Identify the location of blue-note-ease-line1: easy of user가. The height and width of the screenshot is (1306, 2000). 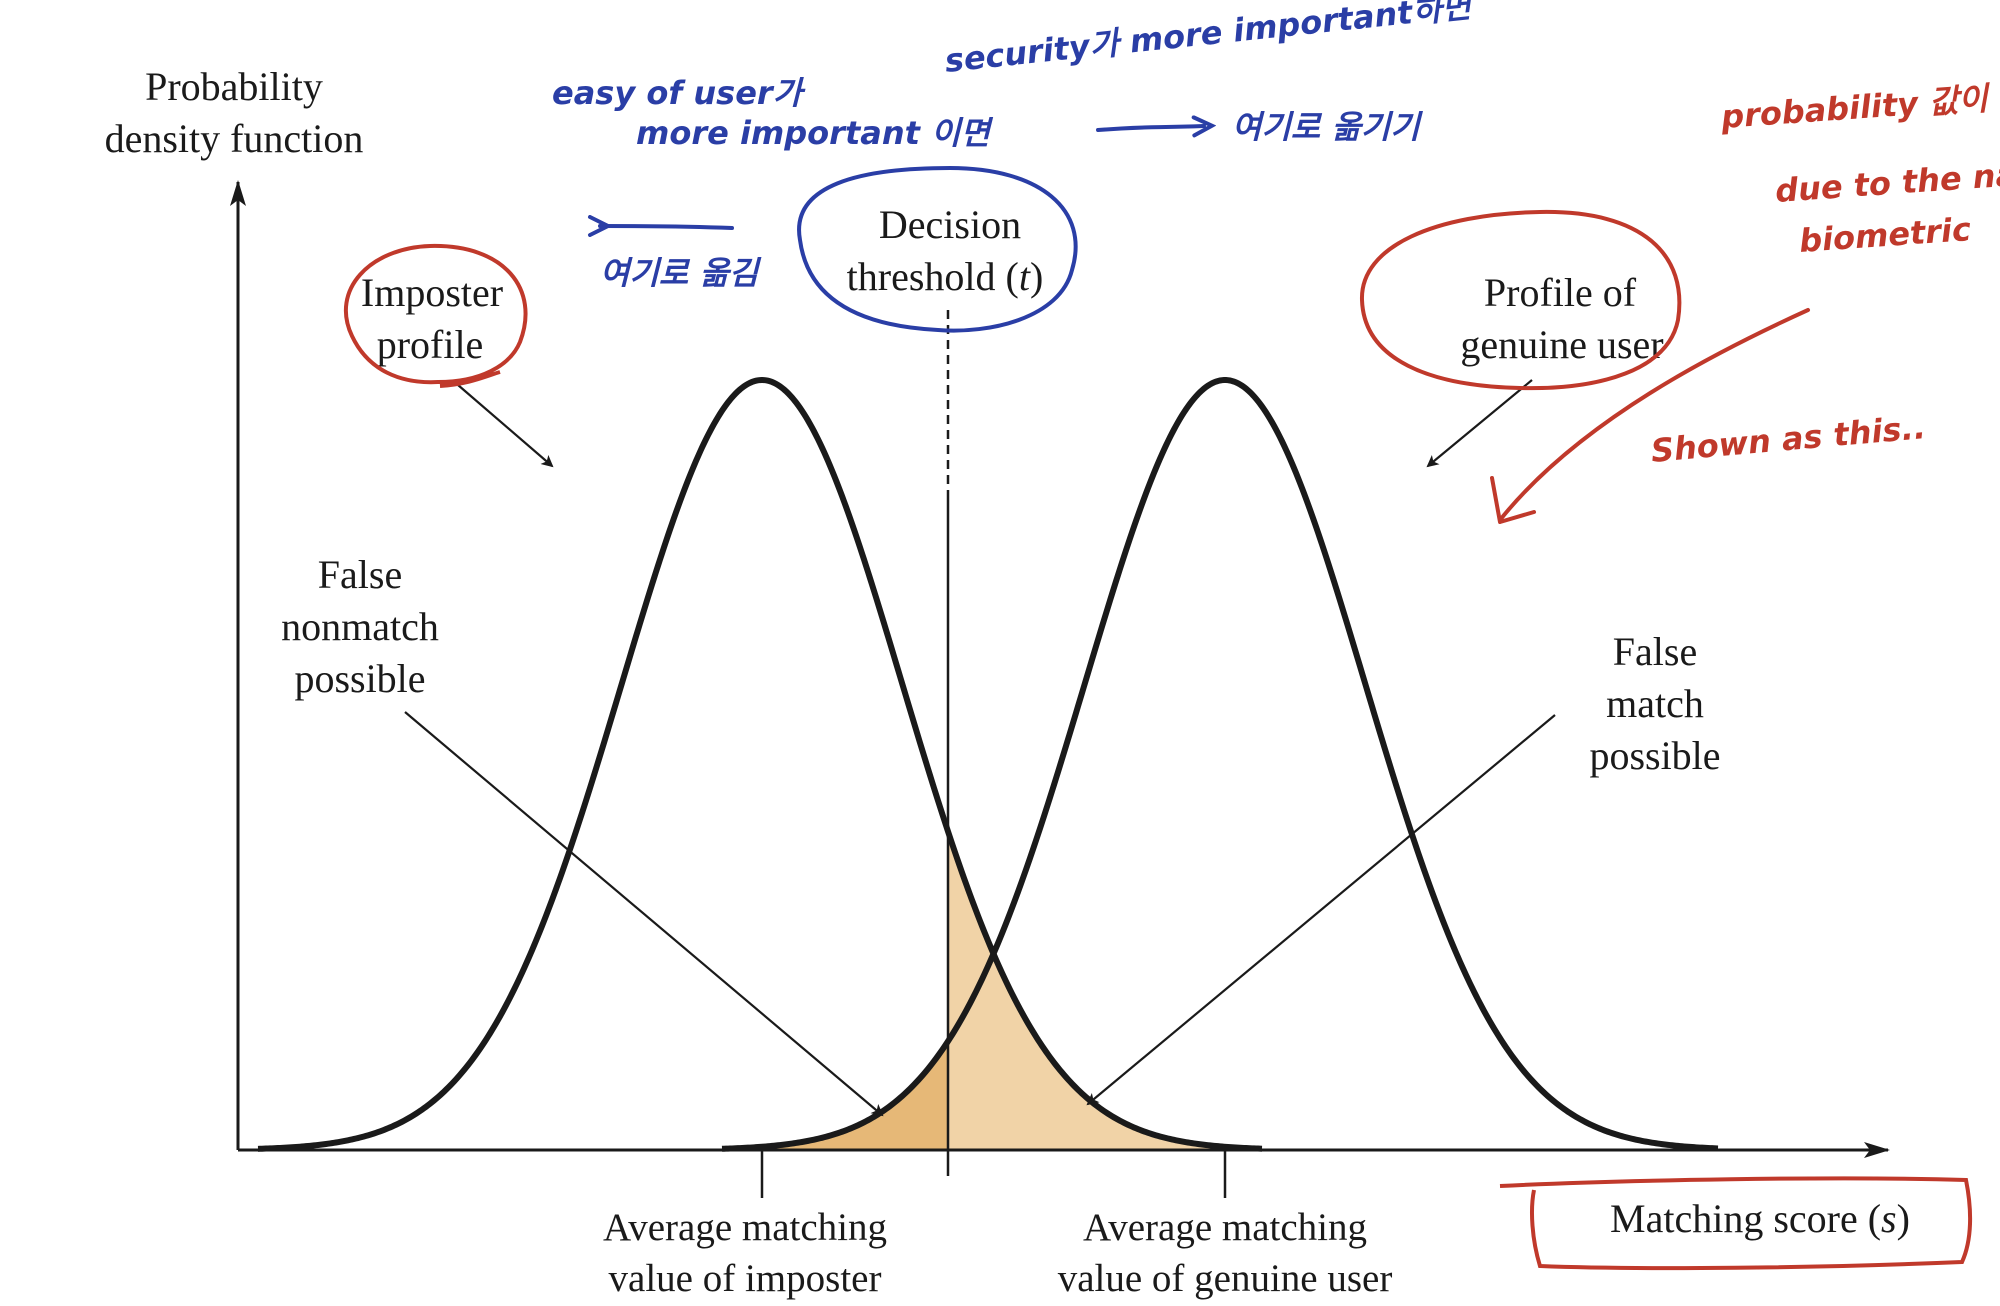
(679, 93).